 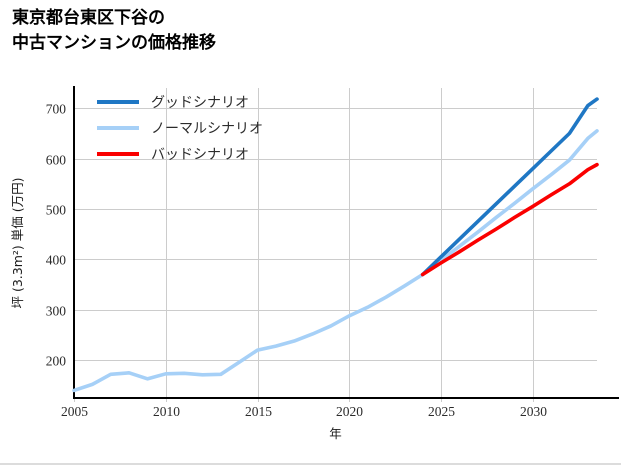 What do you see at coordinates (200, 103) in the screenshot?
I see `legend-label-0: グッドシナリオ` at bounding box center [200, 103].